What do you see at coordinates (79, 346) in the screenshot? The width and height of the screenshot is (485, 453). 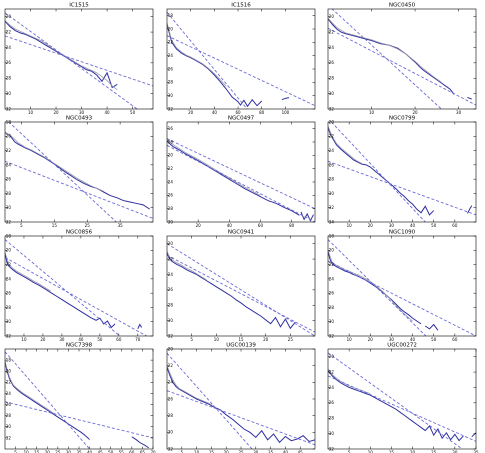 I see `chart-title: NGC7398` at bounding box center [79, 346].